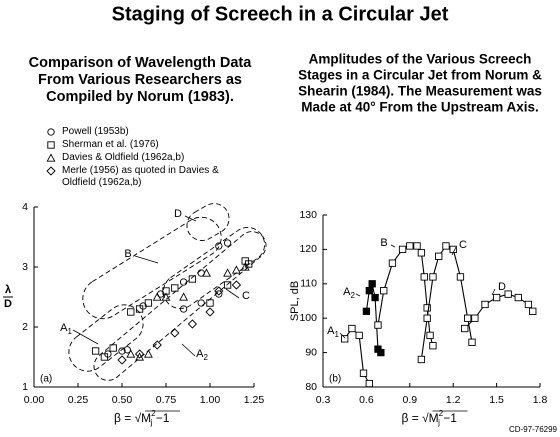 The height and width of the screenshot is (437, 560). Describe the element at coordinates (25, 207) in the screenshot. I see `y-tick-label: 4` at that location.